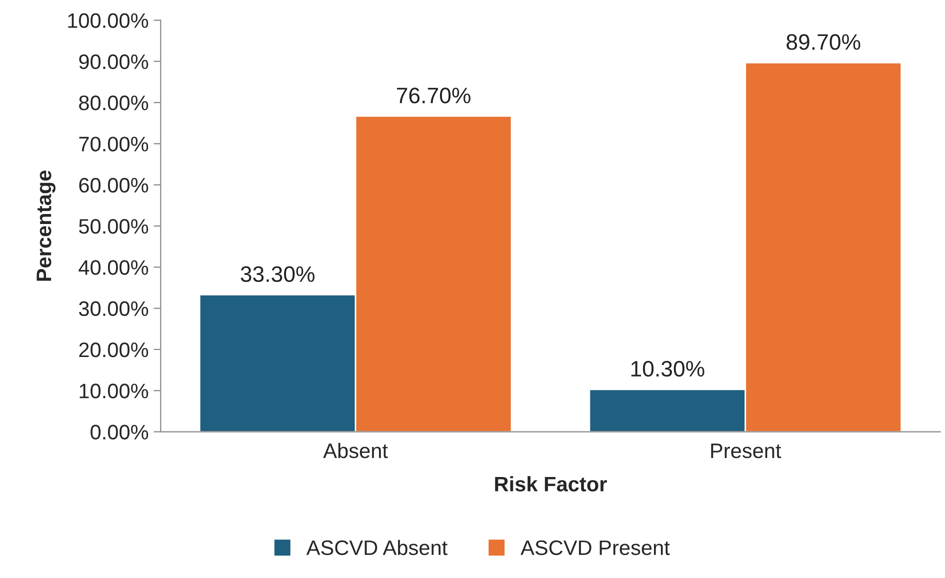  I want to click on y-tick-label: 30.00%, so click(113, 308).